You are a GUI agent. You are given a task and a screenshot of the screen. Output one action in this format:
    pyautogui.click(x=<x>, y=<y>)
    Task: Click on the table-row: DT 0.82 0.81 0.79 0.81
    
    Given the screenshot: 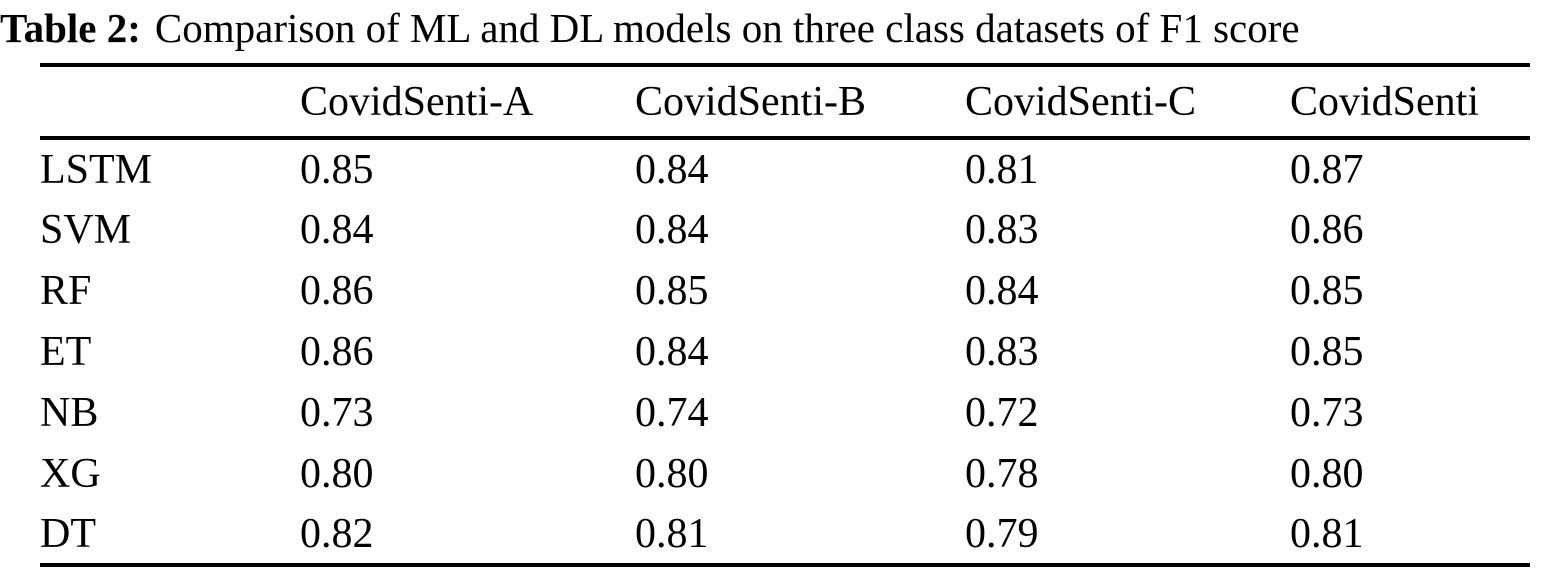 What is the action you would take?
    pyautogui.click(x=785, y=534)
    